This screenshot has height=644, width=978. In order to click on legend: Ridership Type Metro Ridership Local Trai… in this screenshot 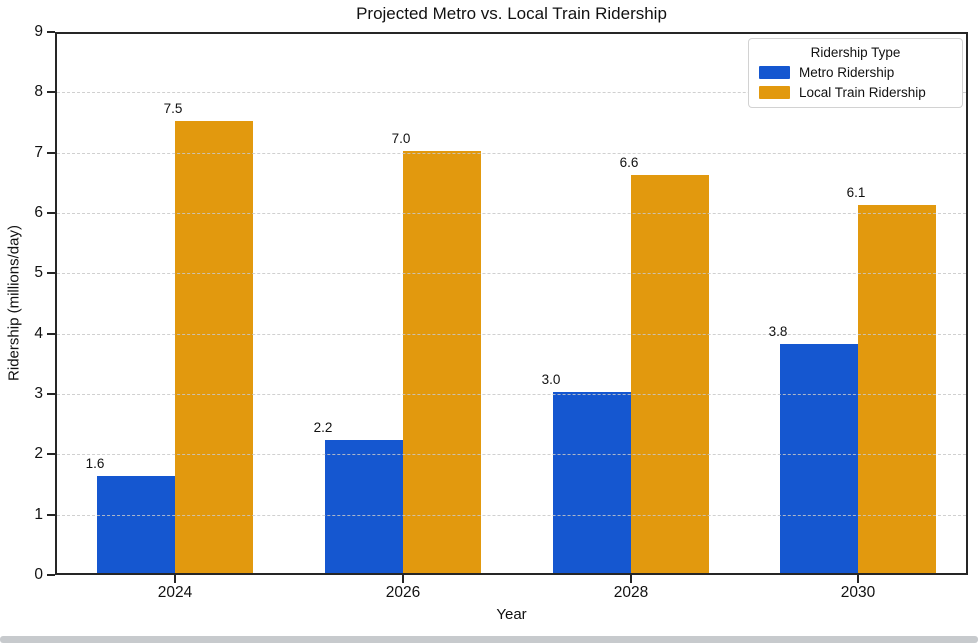, I will do `click(855, 73)`.